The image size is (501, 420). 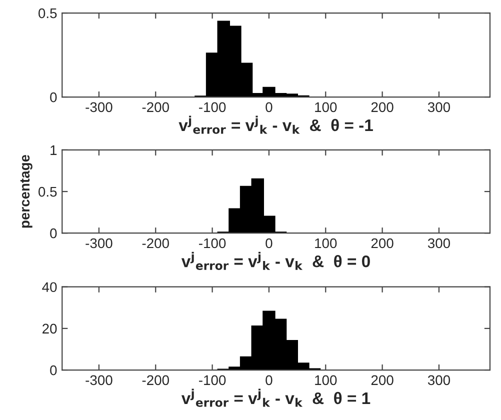 What do you see at coordinates (49, 329) in the screenshot?
I see `y-tick-label: 20` at bounding box center [49, 329].